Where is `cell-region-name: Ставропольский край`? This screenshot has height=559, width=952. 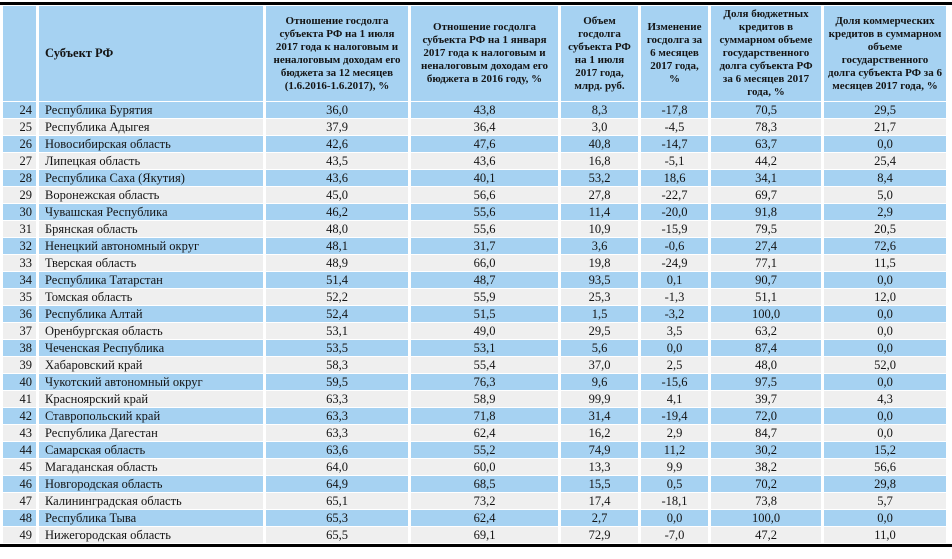 cell-region-name: Ставропольский край is located at coordinates (151, 416).